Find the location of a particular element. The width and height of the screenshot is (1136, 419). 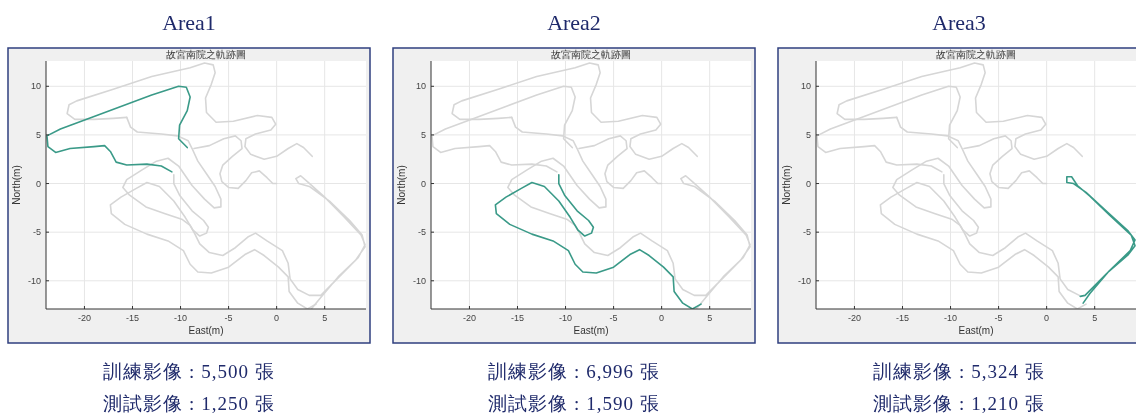

text: 測試影像 : 1,590 張 is located at coordinates (574, 403).